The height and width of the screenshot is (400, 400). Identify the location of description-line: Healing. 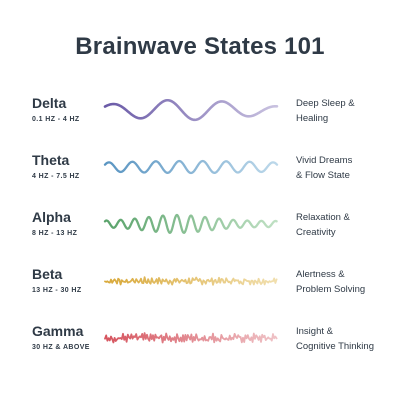
(312, 118).